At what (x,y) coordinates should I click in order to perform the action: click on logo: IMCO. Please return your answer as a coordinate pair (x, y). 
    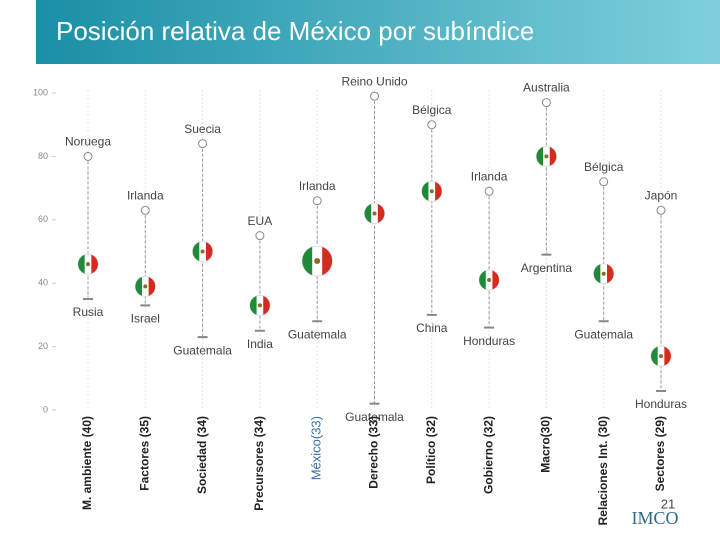
    Looking at the image, I should click on (654, 518).